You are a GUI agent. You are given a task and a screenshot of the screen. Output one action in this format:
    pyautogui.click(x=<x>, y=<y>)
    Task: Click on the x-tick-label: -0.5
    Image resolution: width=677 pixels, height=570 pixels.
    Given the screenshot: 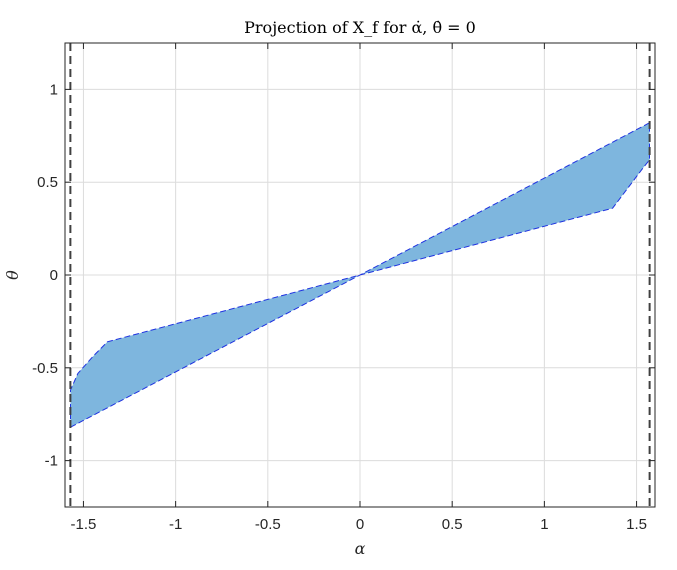 What is the action you would take?
    pyautogui.click(x=268, y=524)
    